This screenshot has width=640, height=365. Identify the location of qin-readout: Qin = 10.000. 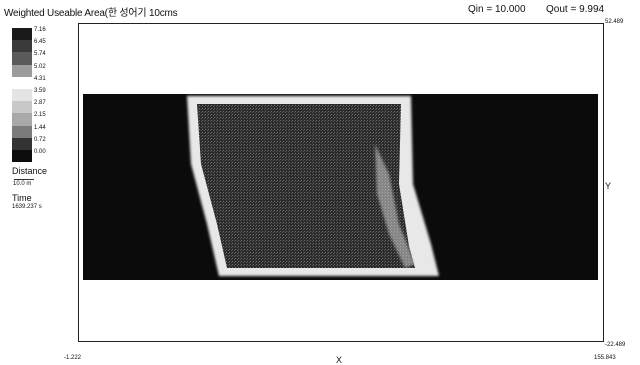
(497, 9).